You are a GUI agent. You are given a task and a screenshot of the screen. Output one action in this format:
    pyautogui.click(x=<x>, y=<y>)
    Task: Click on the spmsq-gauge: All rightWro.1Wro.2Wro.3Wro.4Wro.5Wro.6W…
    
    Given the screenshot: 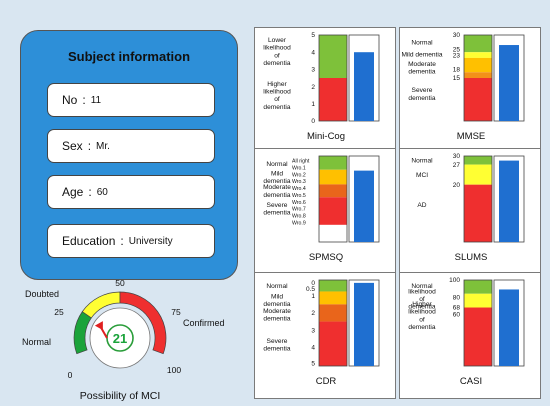 What is the action you would take?
    pyautogui.click(x=321, y=209)
    